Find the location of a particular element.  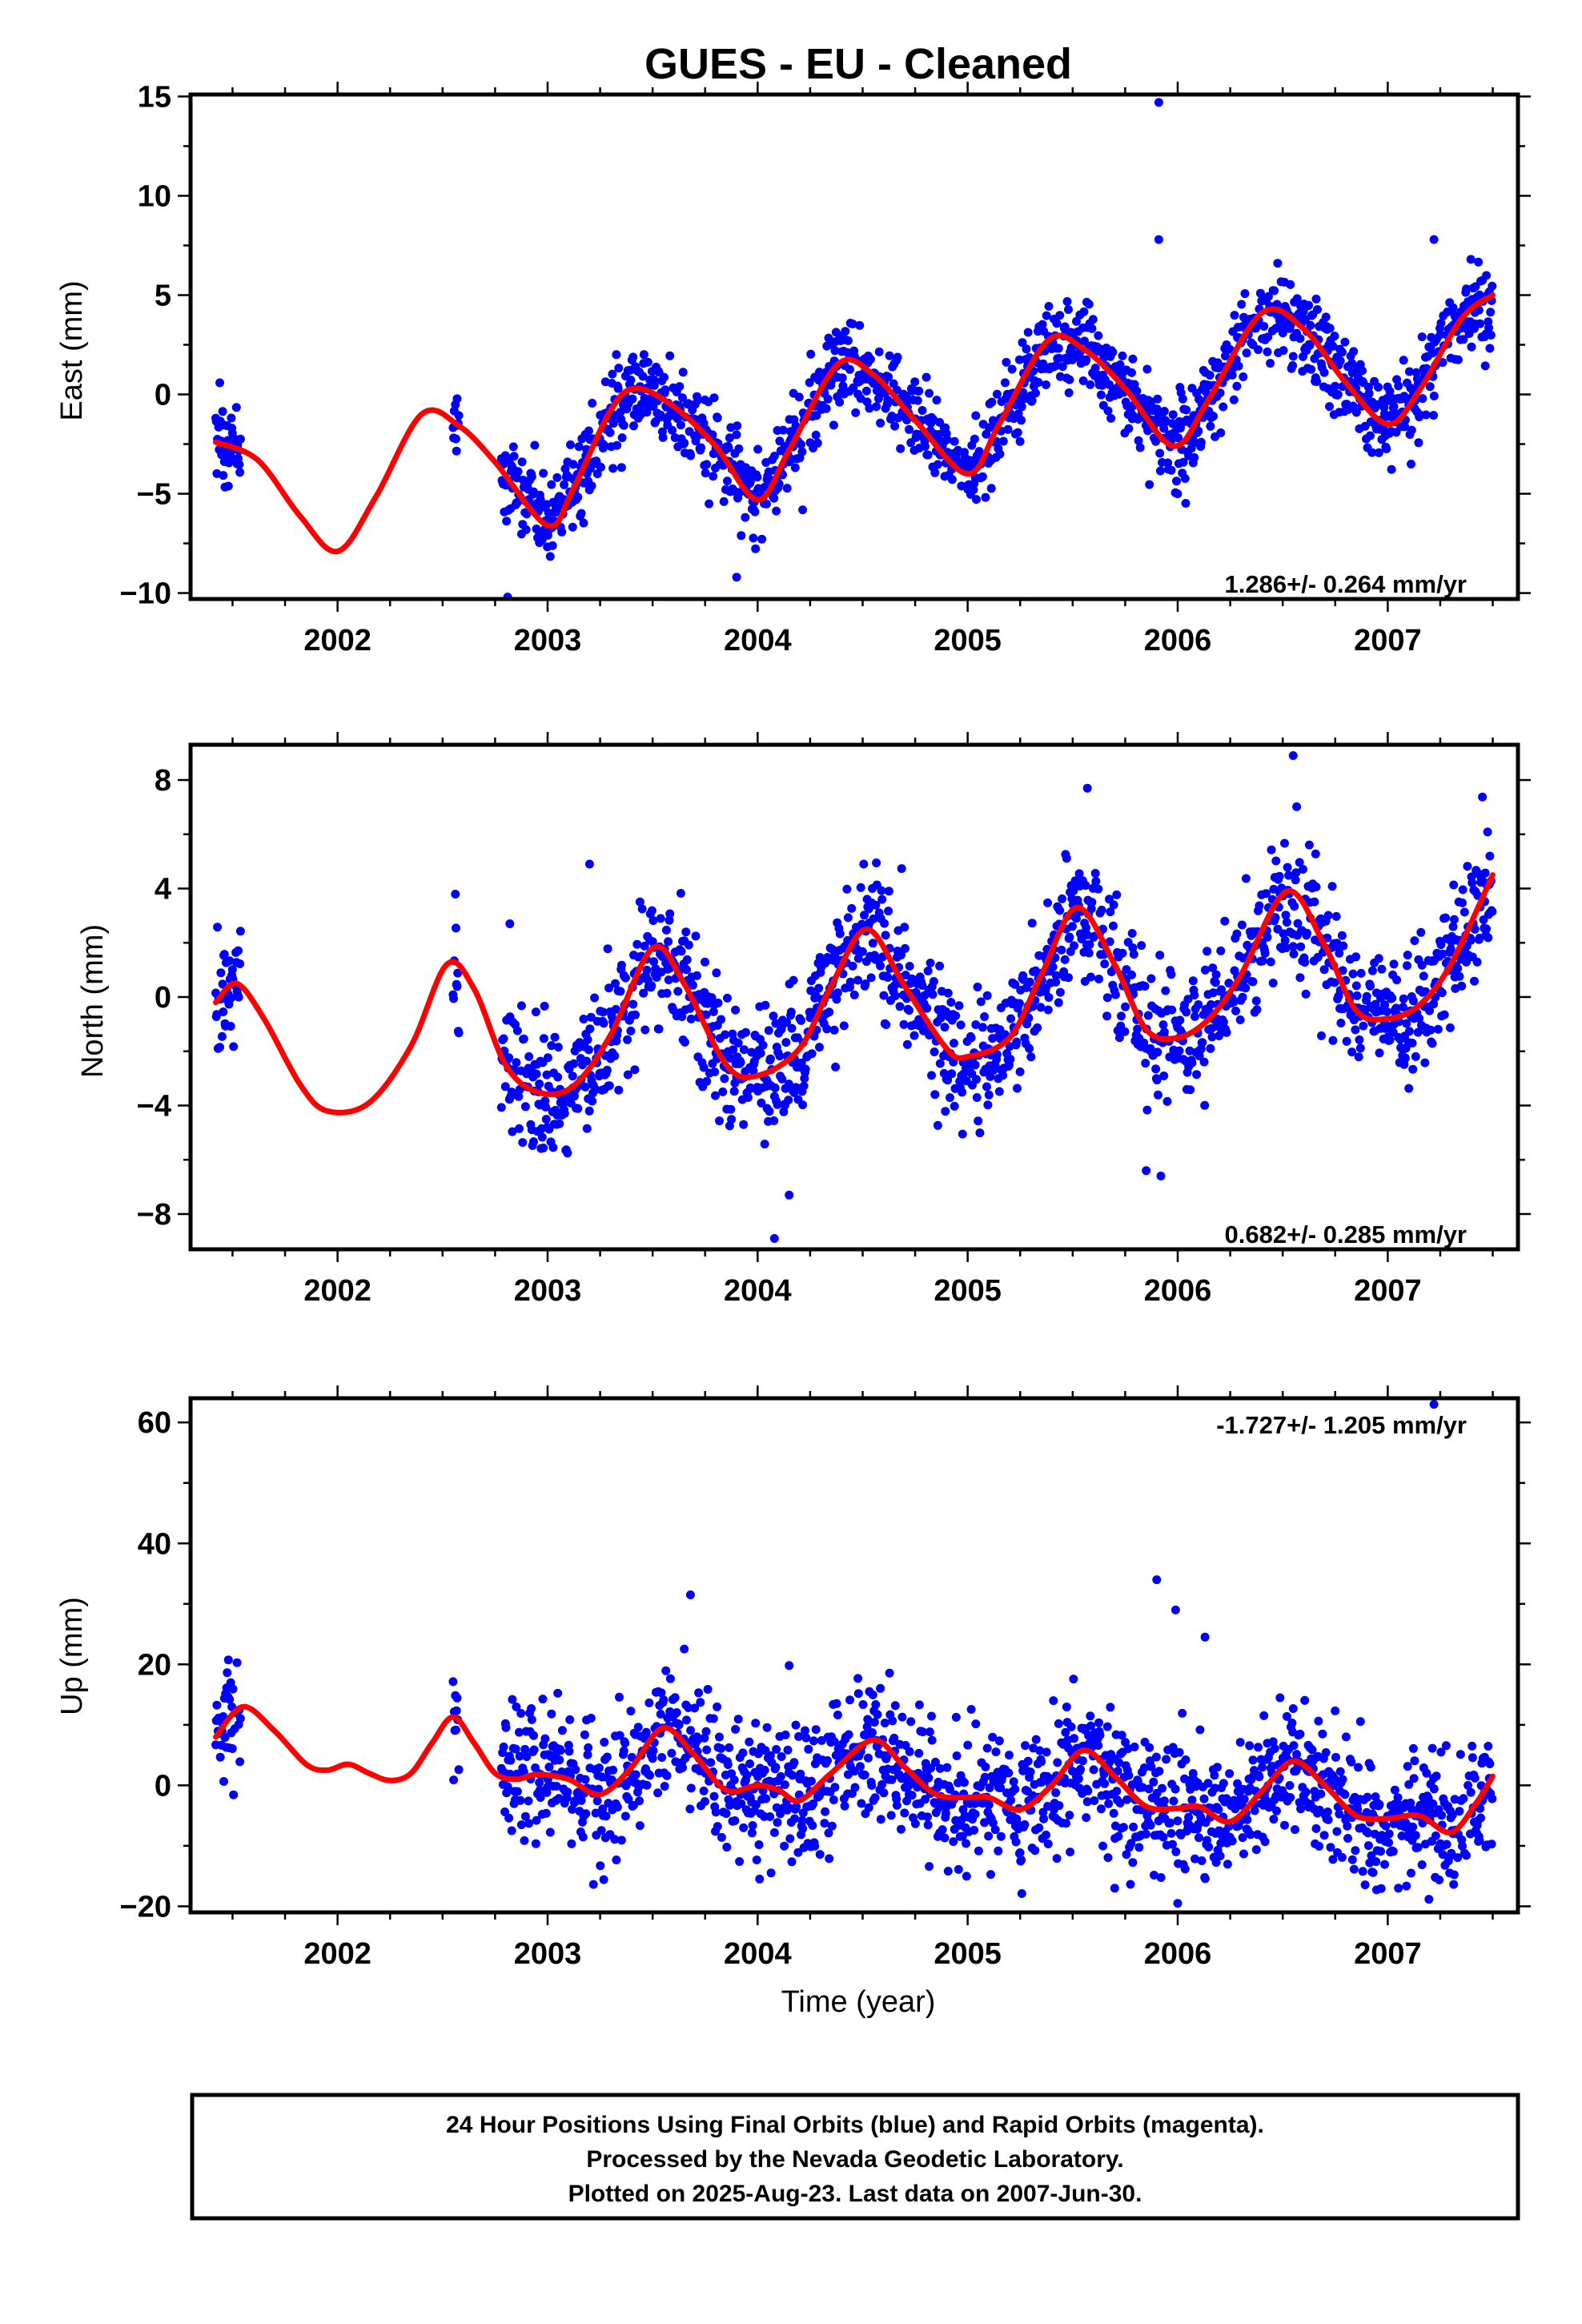

east-outlier-point is located at coordinates (1434, 239).